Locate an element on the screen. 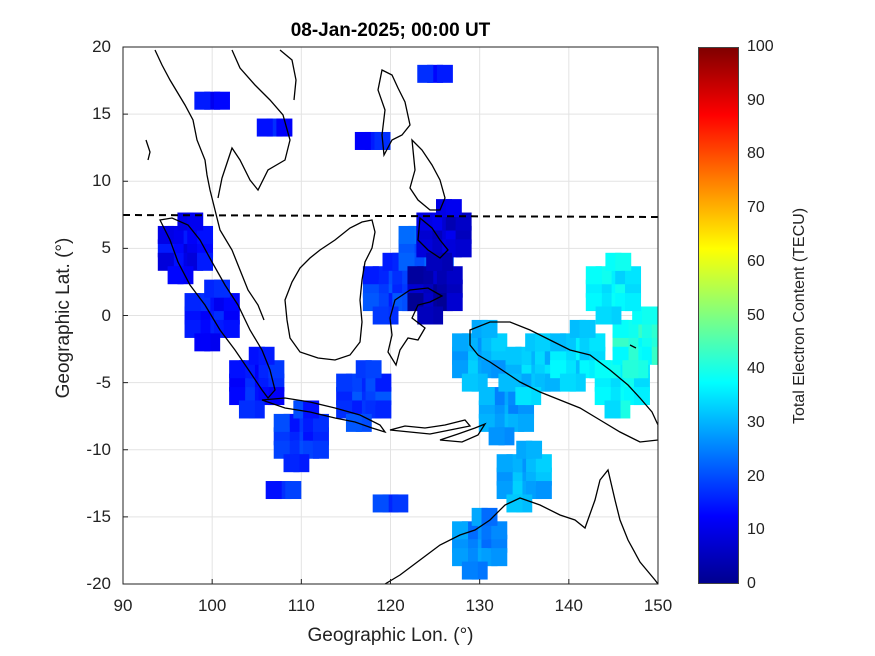 Image resolution: width=875 pixels, height=656 pixels. y-tick-label: 0 is located at coordinates (106, 315).